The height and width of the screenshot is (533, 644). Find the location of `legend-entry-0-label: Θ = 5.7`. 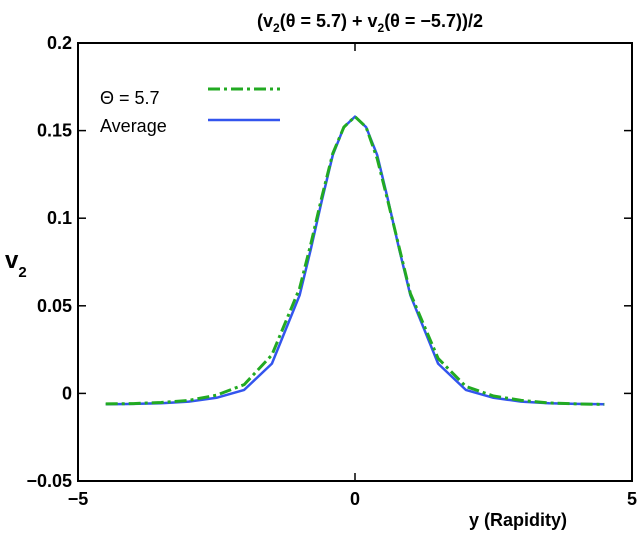

legend-entry-0-label: Θ = 5.7 is located at coordinates (130, 98).